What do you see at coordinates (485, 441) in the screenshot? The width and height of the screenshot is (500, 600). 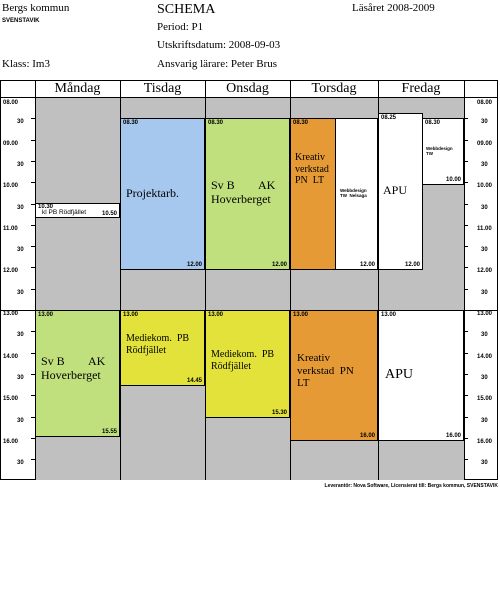 I see `time-label-right: 16.00` at bounding box center [485, 441].